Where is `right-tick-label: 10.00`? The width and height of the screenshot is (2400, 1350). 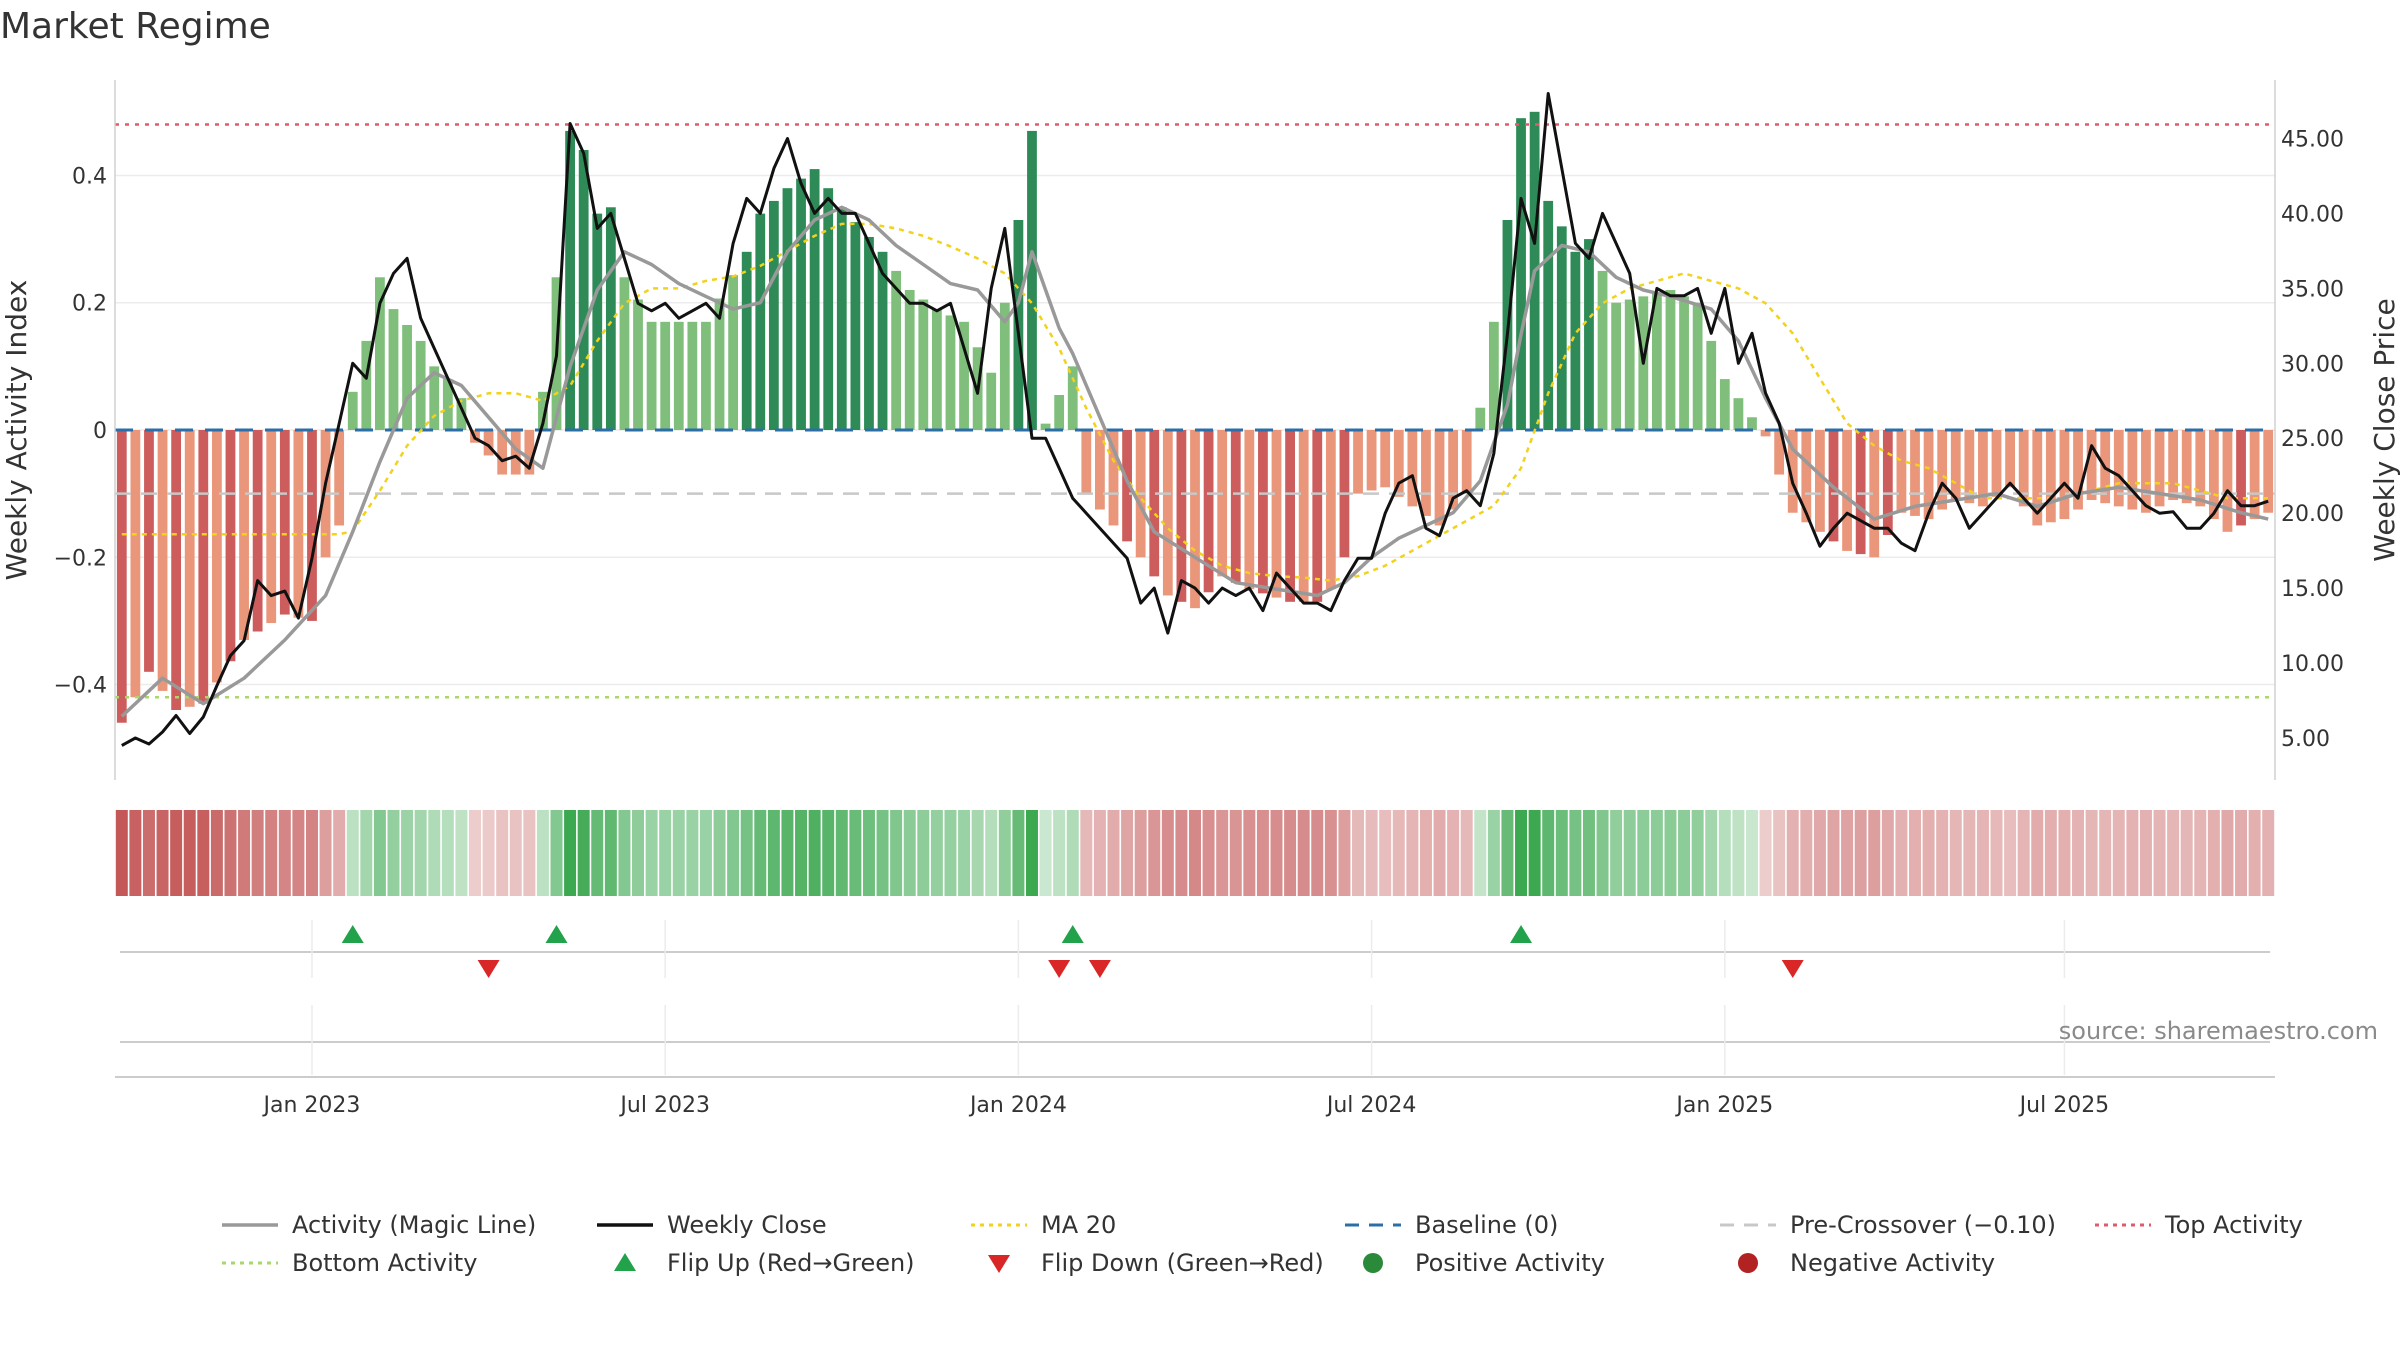 right-tick-label: 10.00 is located at coordinates (2312, 664).